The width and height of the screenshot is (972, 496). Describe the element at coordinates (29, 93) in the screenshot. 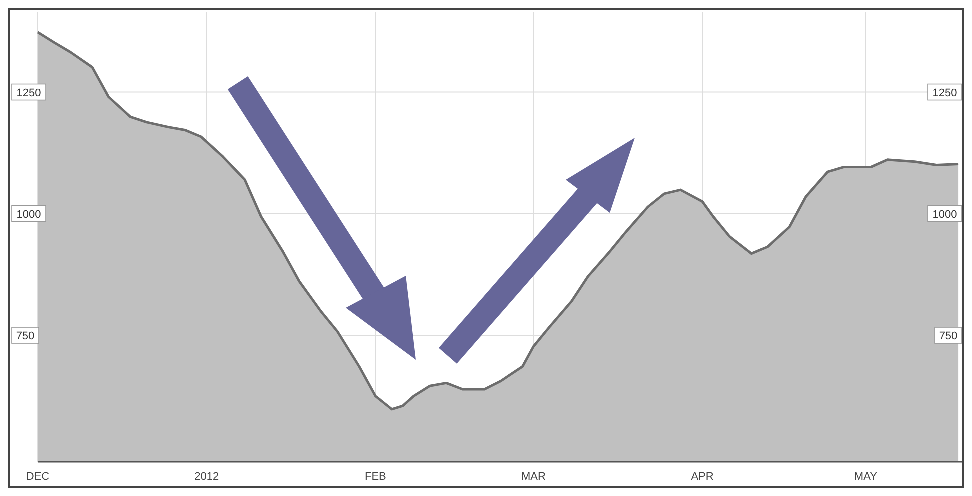

I see `y-tick-label: 1250` at that location.